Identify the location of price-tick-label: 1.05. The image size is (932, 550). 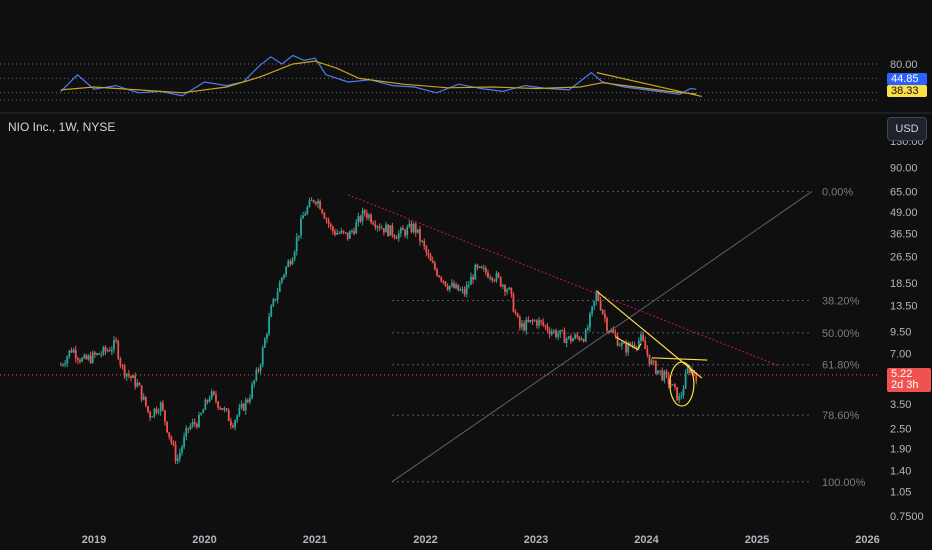
(900, 493).